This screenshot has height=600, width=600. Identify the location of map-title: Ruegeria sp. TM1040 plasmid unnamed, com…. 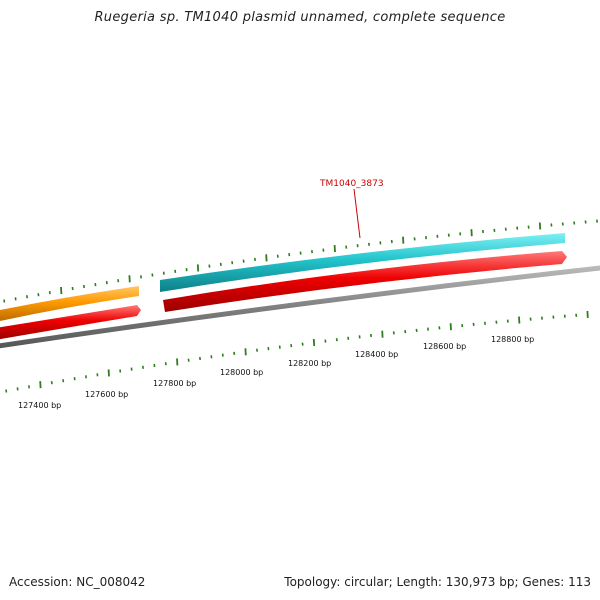
(300, 17).